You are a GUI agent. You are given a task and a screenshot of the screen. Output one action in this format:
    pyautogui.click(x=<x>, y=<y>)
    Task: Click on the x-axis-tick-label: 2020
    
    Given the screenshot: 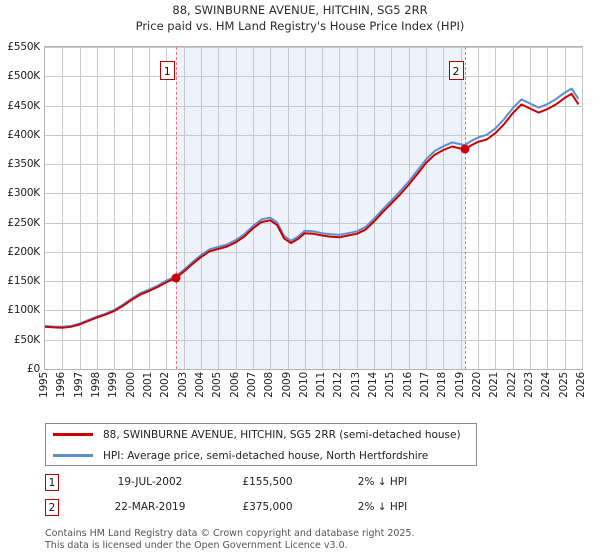 What is the action you would take?
    pyautogui.click(x=477, y=385)
    